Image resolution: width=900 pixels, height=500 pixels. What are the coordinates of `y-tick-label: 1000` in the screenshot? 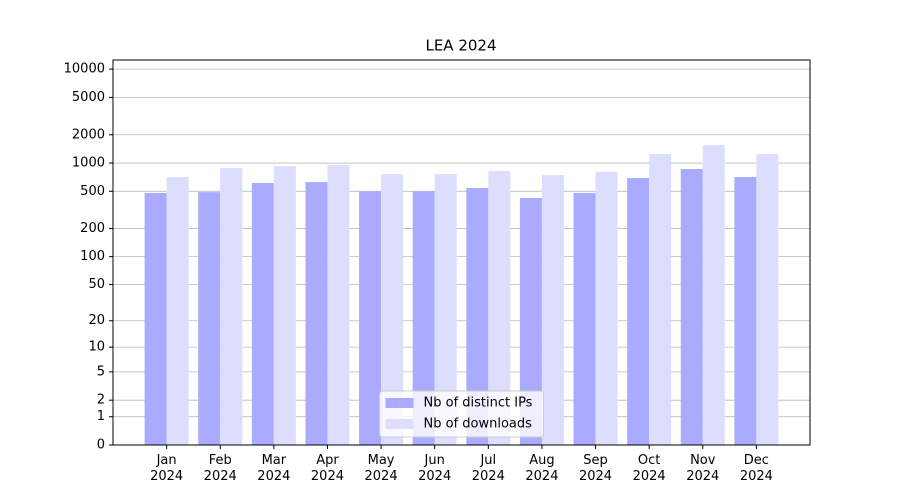 It's located at (88, 163).